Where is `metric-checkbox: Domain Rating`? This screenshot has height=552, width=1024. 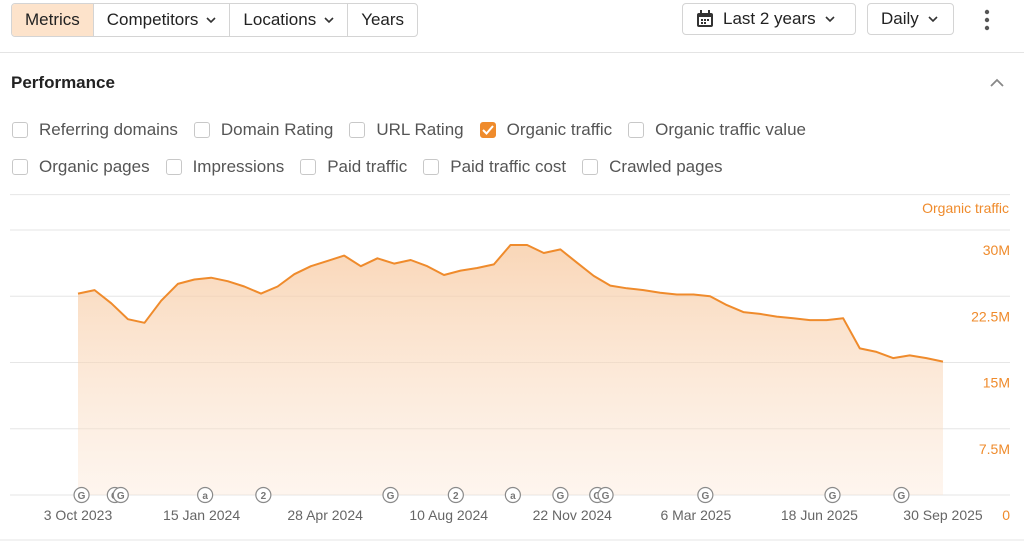
metric-checkbox: Domain Rating is located at coordinates (263, 130).